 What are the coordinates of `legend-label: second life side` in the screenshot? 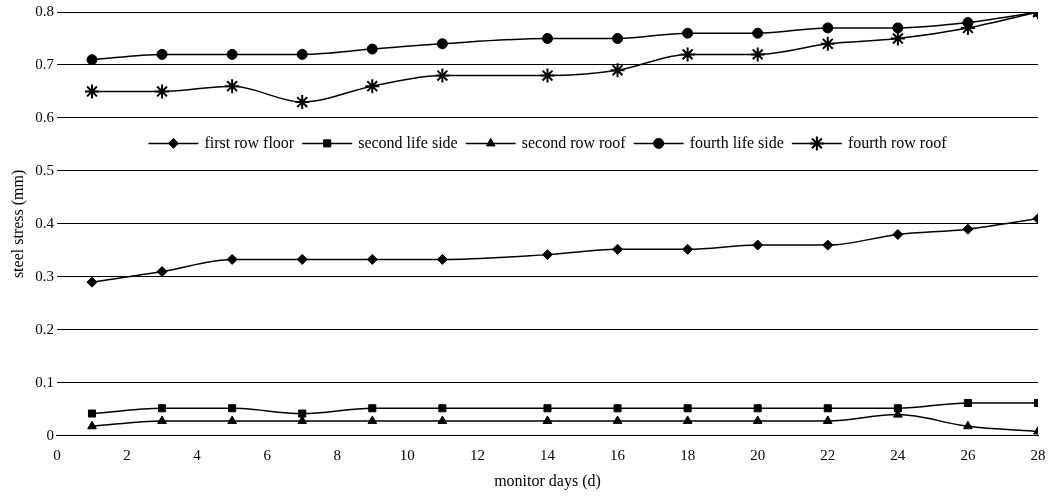 It's located at (408, 142).